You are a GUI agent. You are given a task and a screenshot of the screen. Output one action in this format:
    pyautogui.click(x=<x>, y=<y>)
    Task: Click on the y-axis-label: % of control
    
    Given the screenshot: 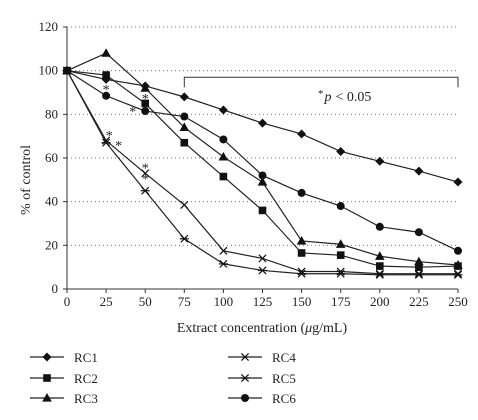 What is the action you would take?
    pyautogui.click(x=26, y=180)
    